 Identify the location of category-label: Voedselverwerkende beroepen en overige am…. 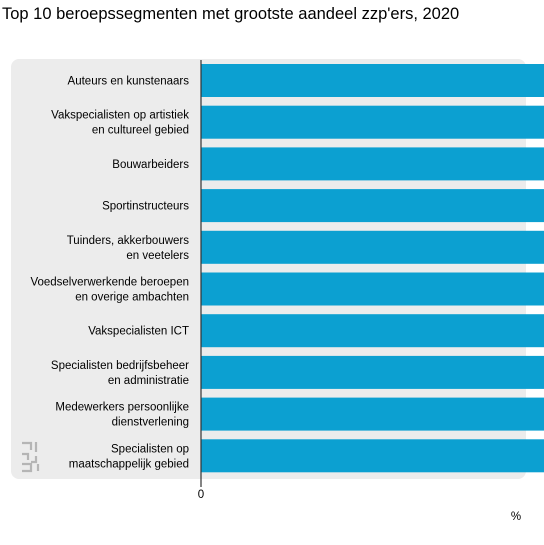
(109, 290).